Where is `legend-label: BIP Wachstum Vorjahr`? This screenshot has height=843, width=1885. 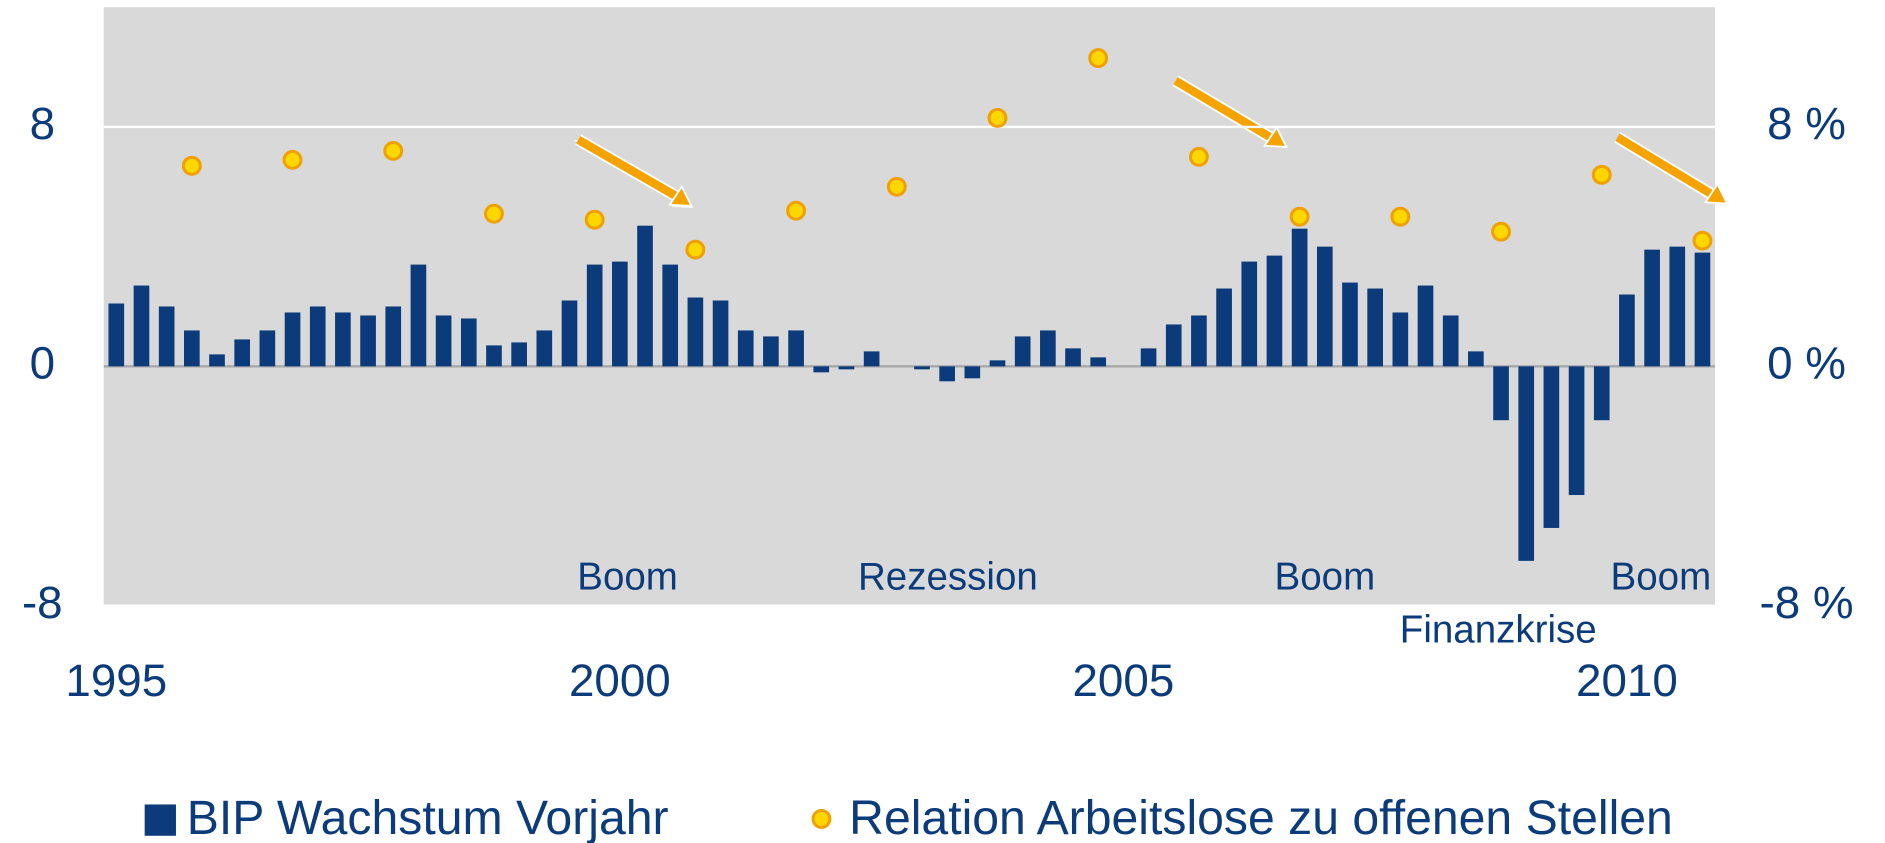
legend-label: BIP Wachstum Vorjahr is located at coordinates (428, 817).